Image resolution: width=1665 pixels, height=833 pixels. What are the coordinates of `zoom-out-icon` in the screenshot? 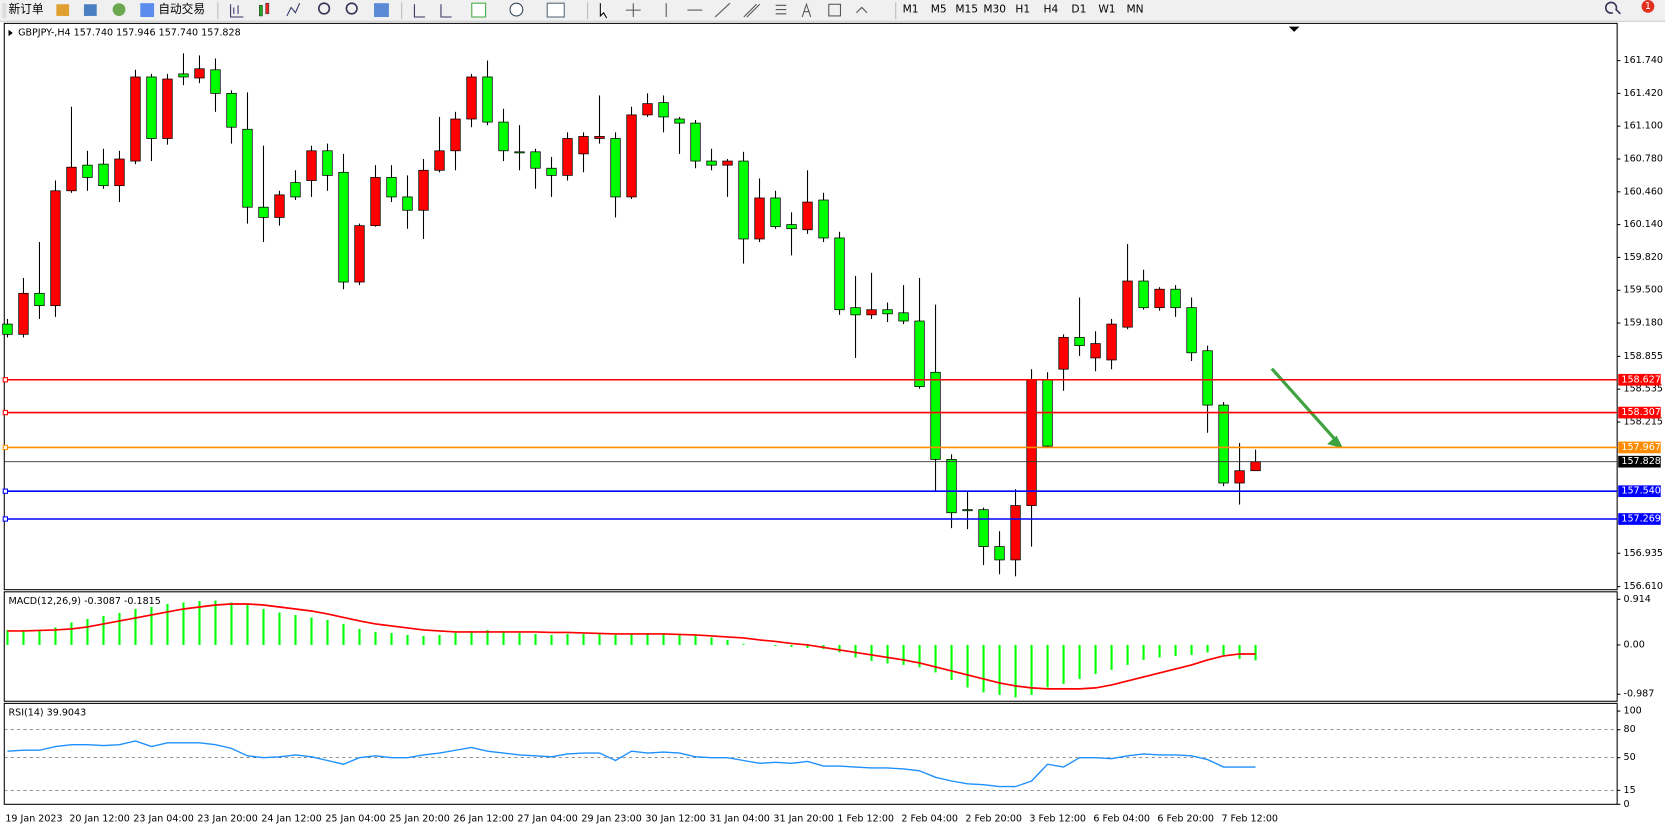 It's located at (351, 8).